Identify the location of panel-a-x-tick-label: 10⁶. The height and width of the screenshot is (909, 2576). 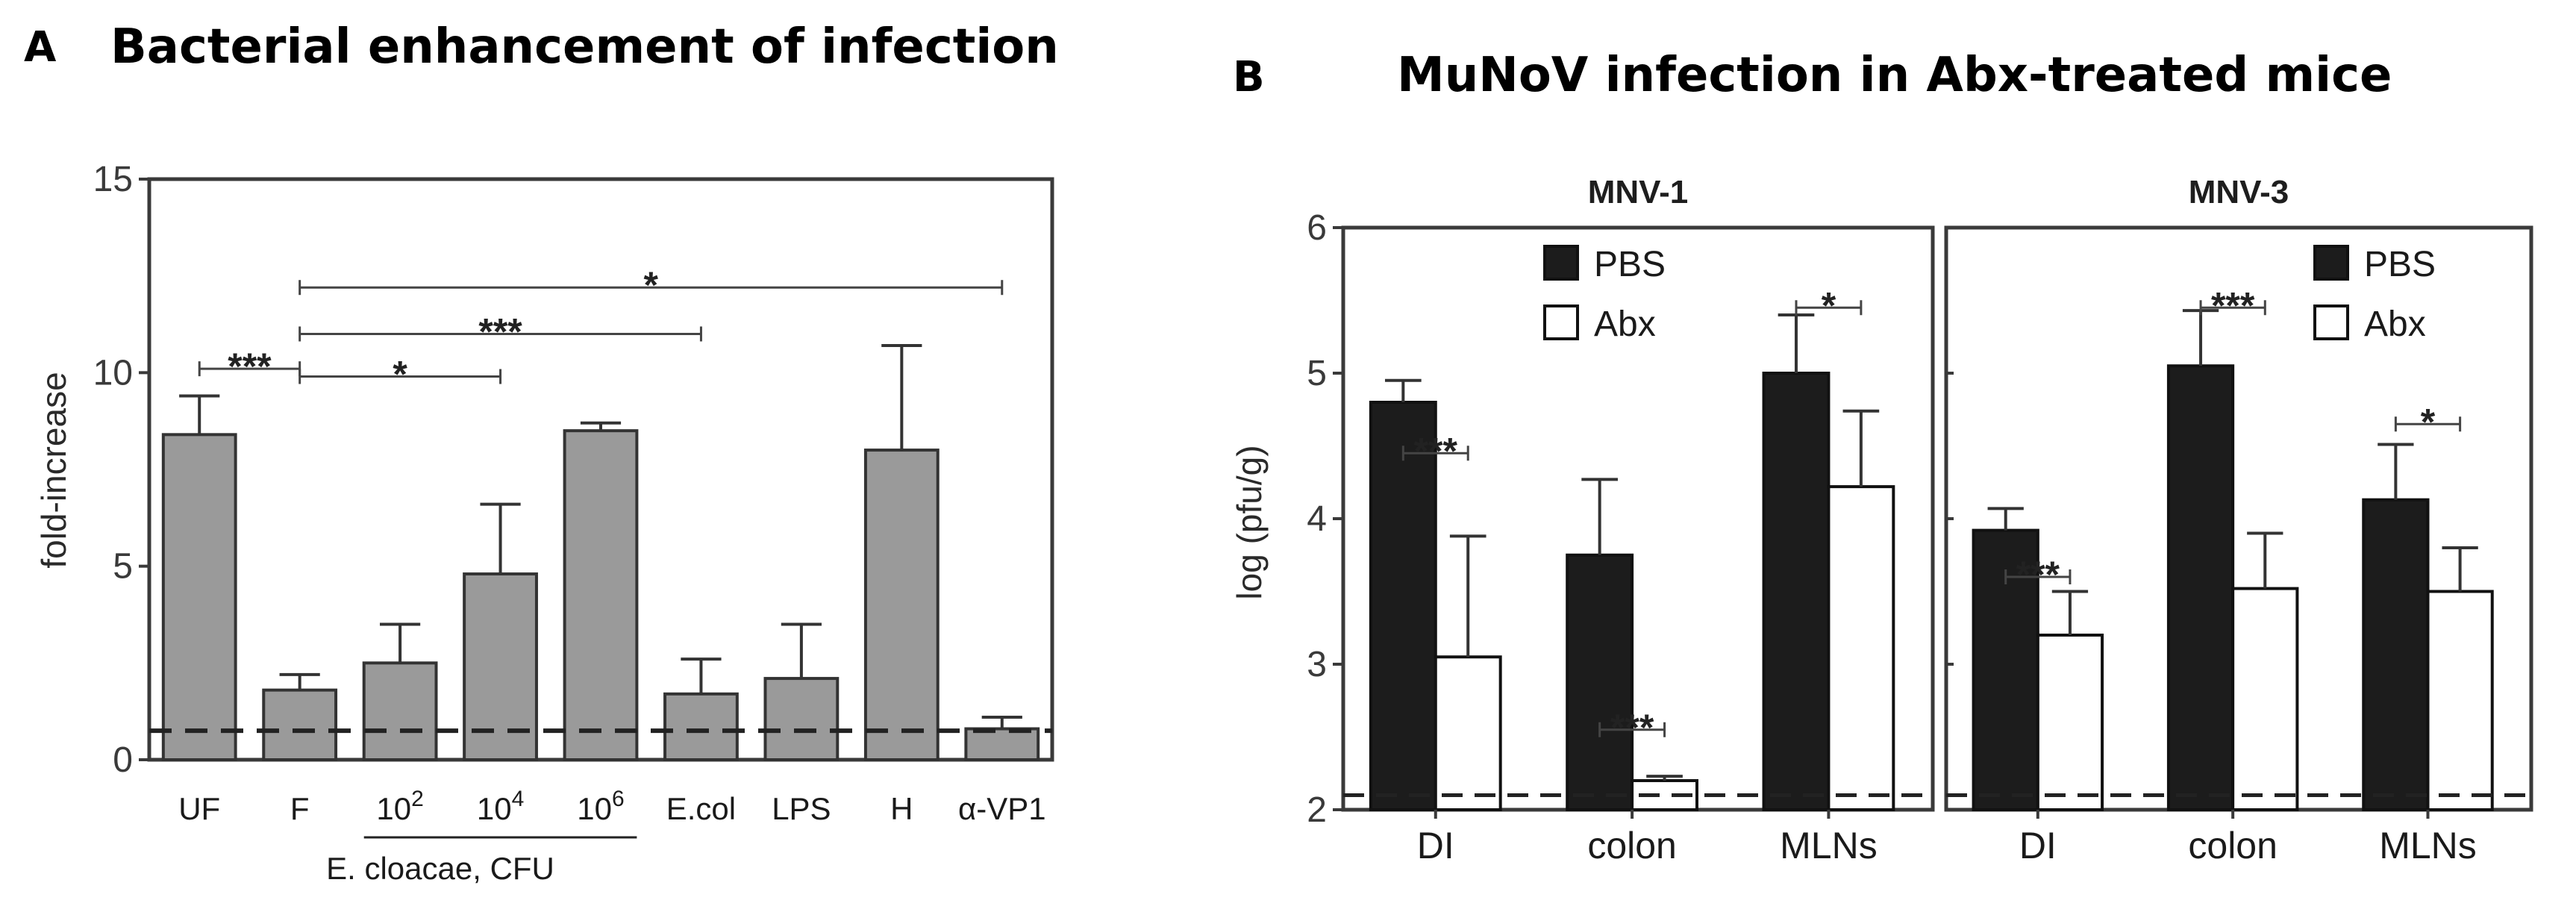
(600, 806).